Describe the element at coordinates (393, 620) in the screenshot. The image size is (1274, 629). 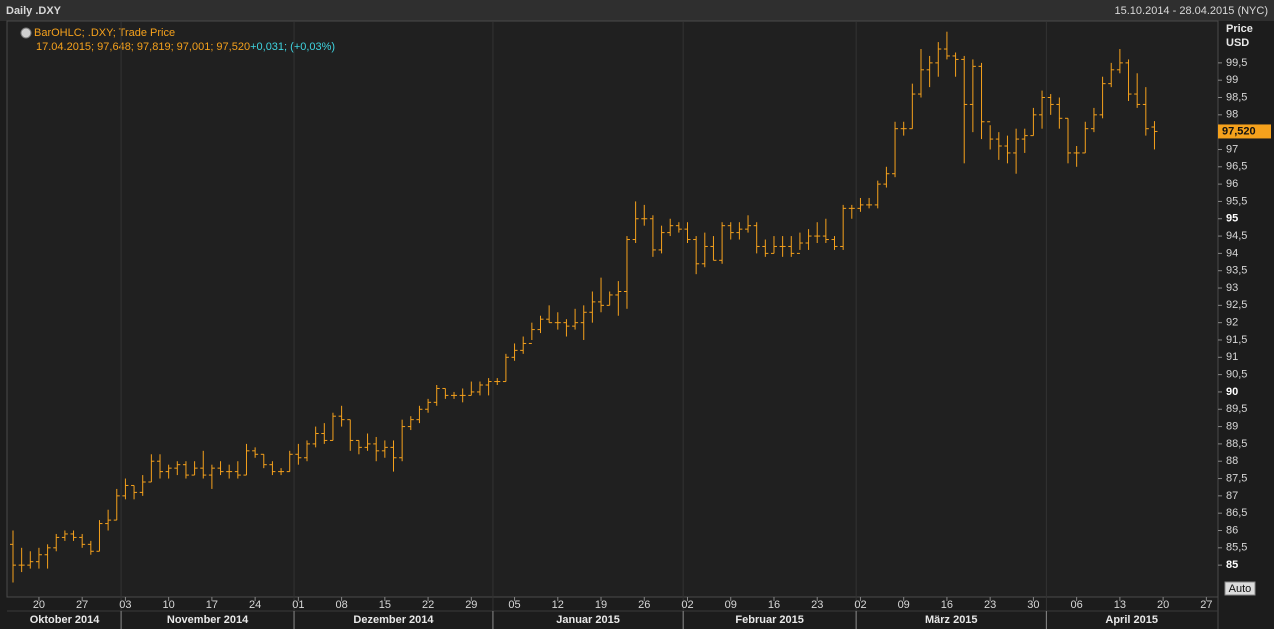
I see `month-label: Dezember 2014` at that location.